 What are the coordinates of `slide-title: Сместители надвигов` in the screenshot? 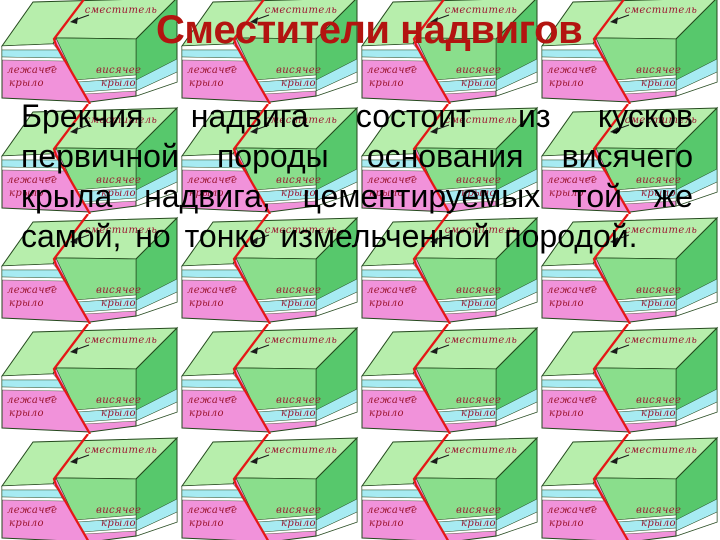 It's located at (369, 30).